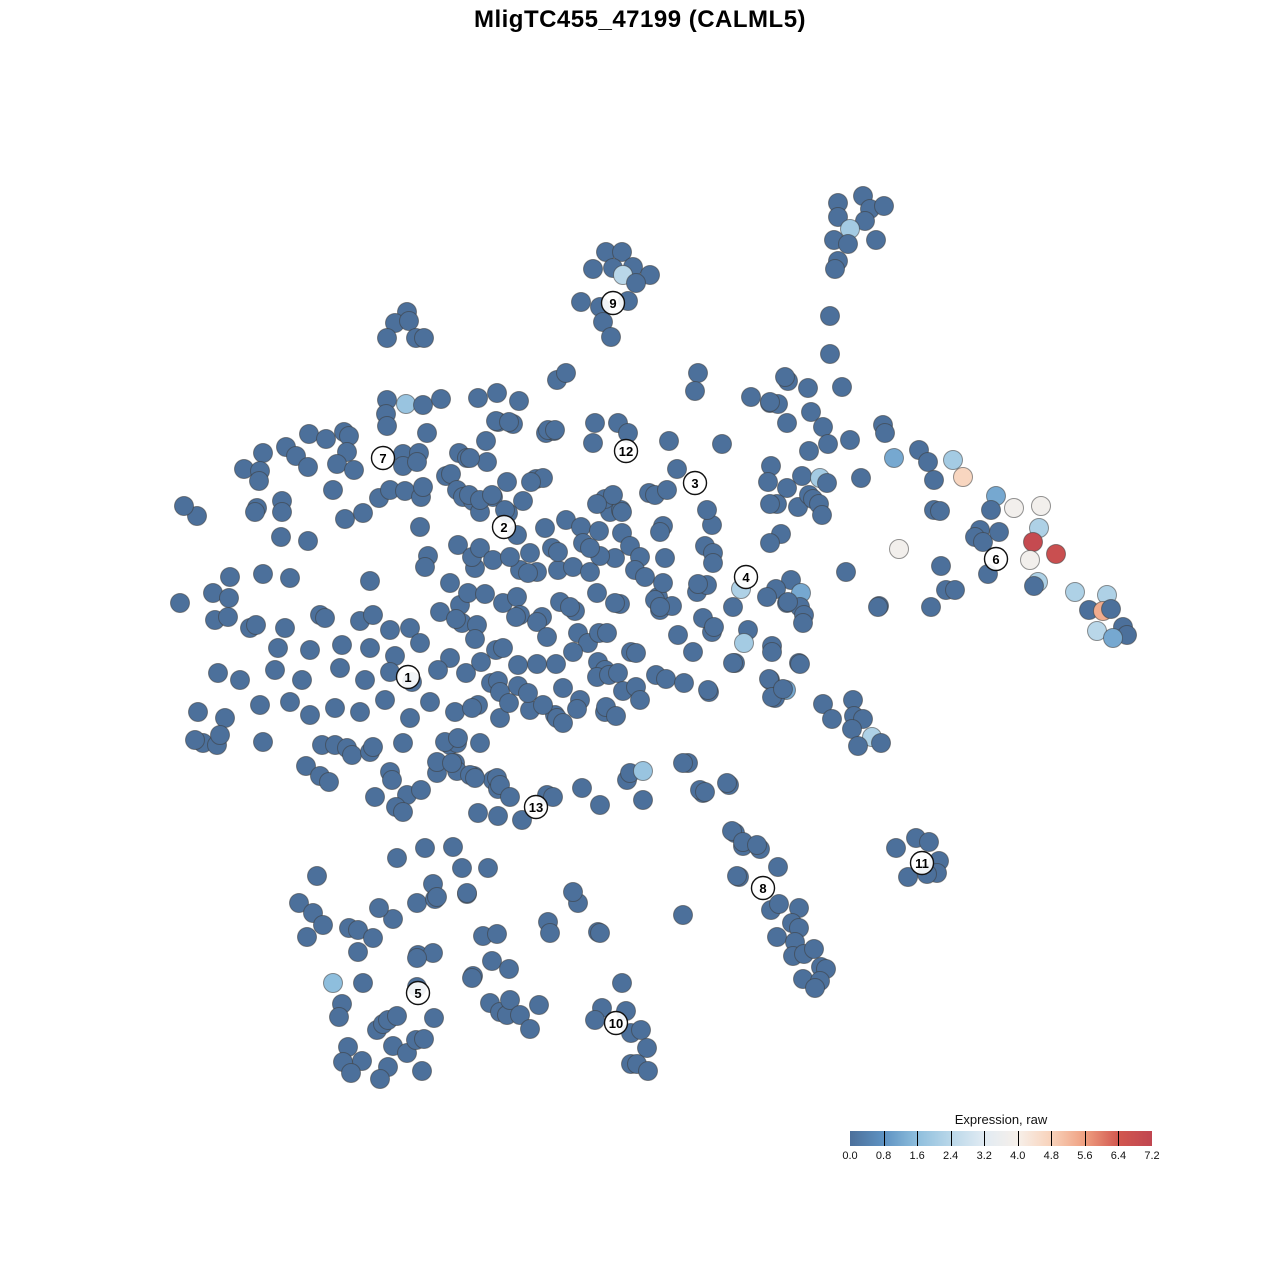  Describe the element at coordinates (612, 303) in the screenshot. I see `cluster-label-text: 9` at that location.